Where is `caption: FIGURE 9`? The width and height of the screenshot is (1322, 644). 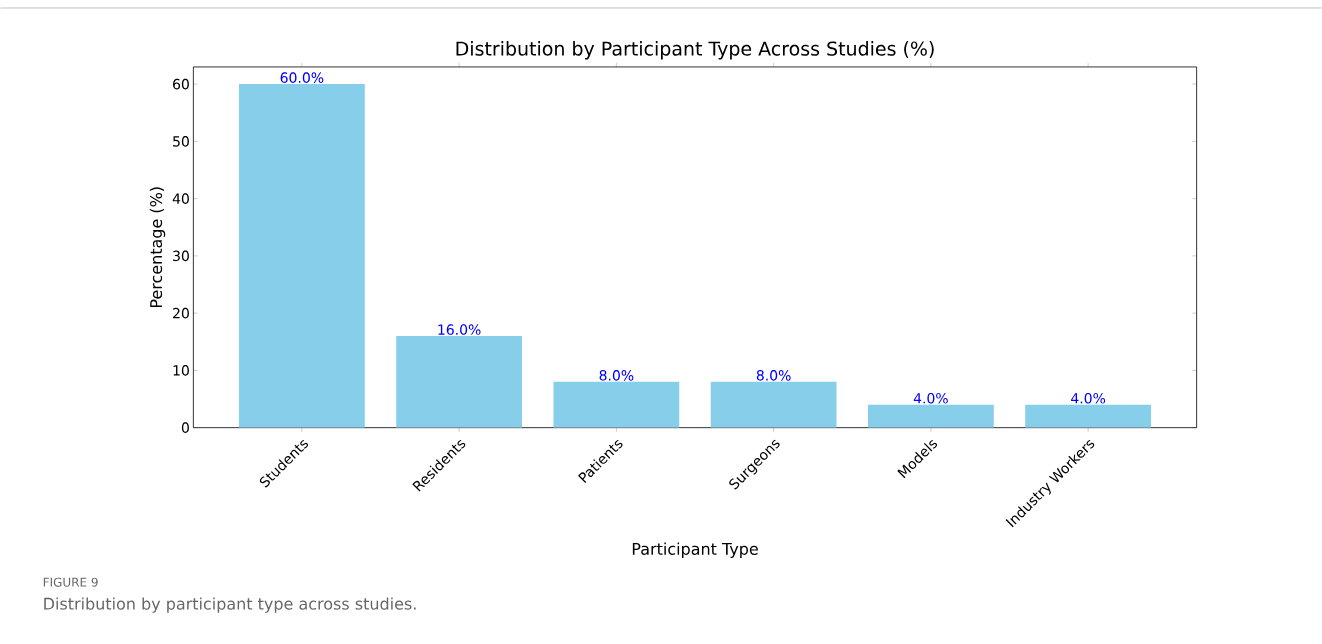
caption: FIGURE 9 is located at coordinates (70, 582).